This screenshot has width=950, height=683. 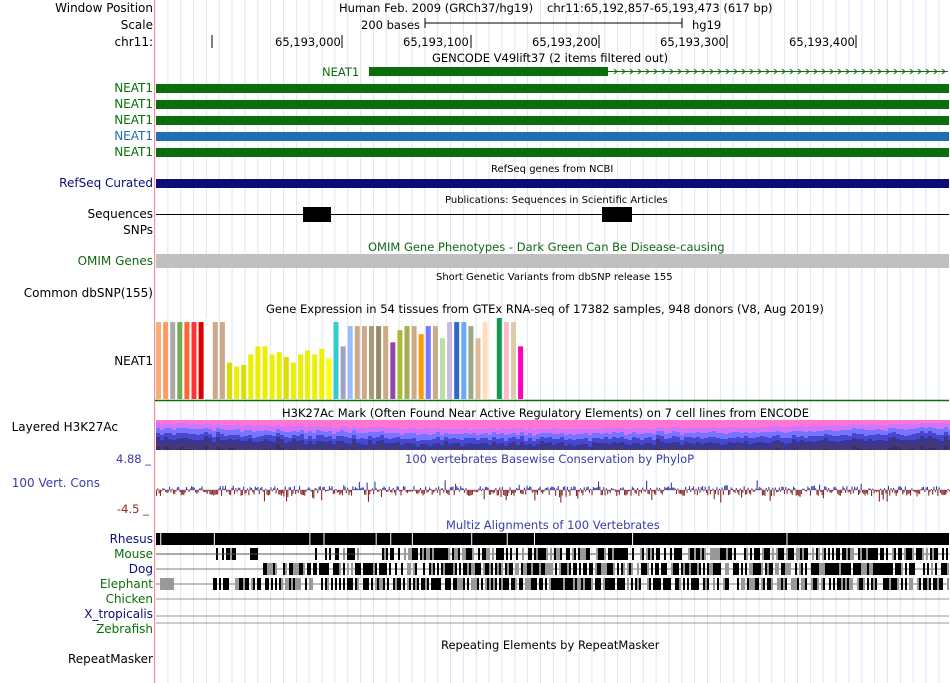 I want to click on snps-track-label: SNPs, so click(x=138, y=230).